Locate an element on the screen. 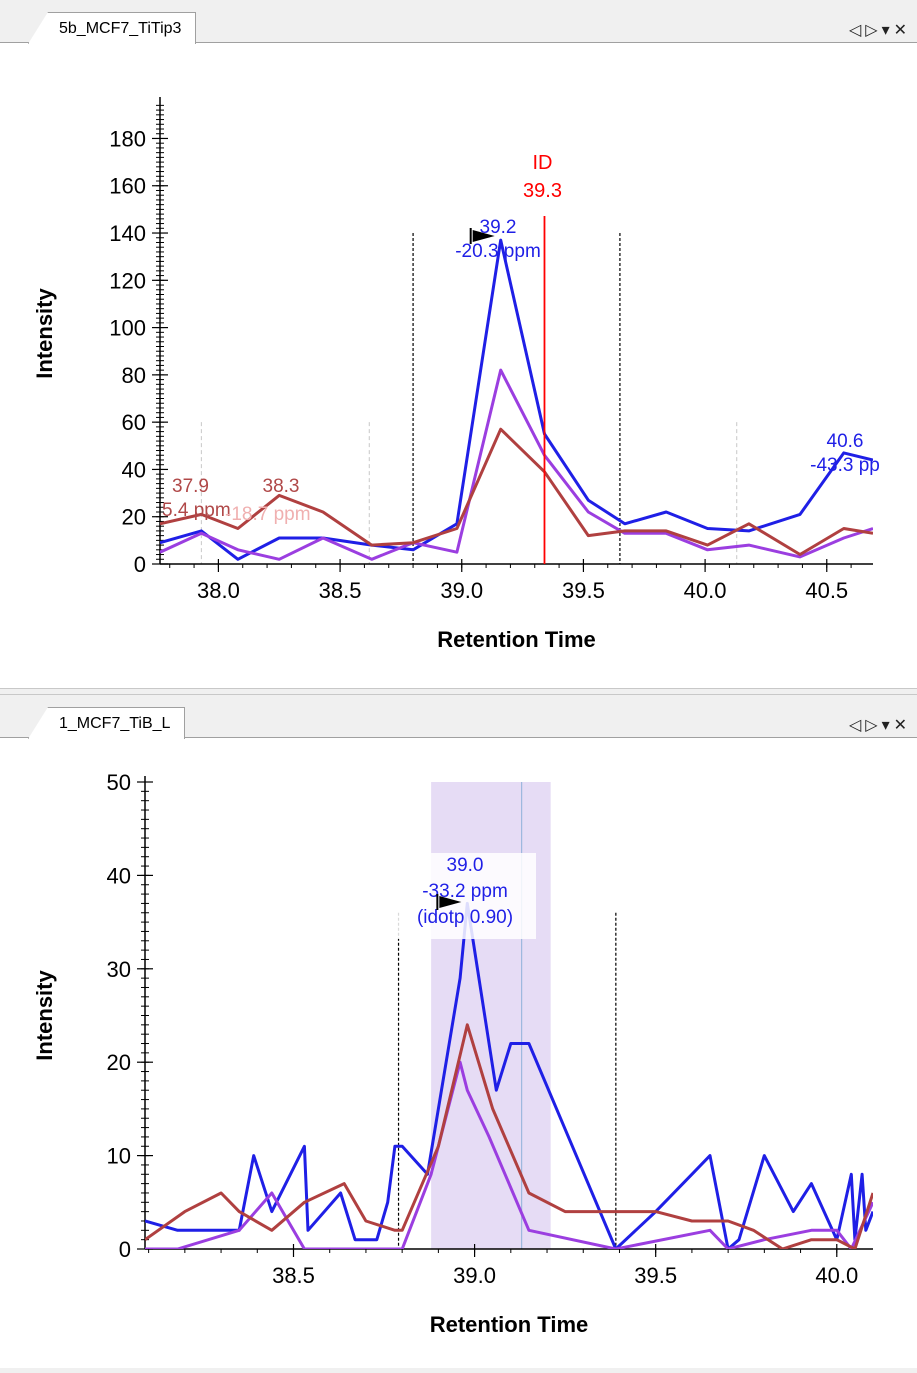  id-value: 39.3 is located at coordinates (542, 191).